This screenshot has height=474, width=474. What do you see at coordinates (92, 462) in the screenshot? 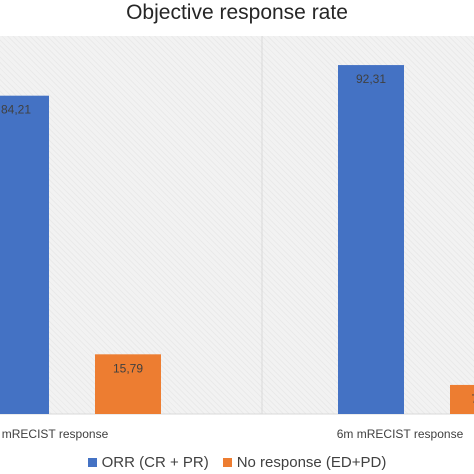
I see `legend-swatch-orr` at bounding box center [92, 462].